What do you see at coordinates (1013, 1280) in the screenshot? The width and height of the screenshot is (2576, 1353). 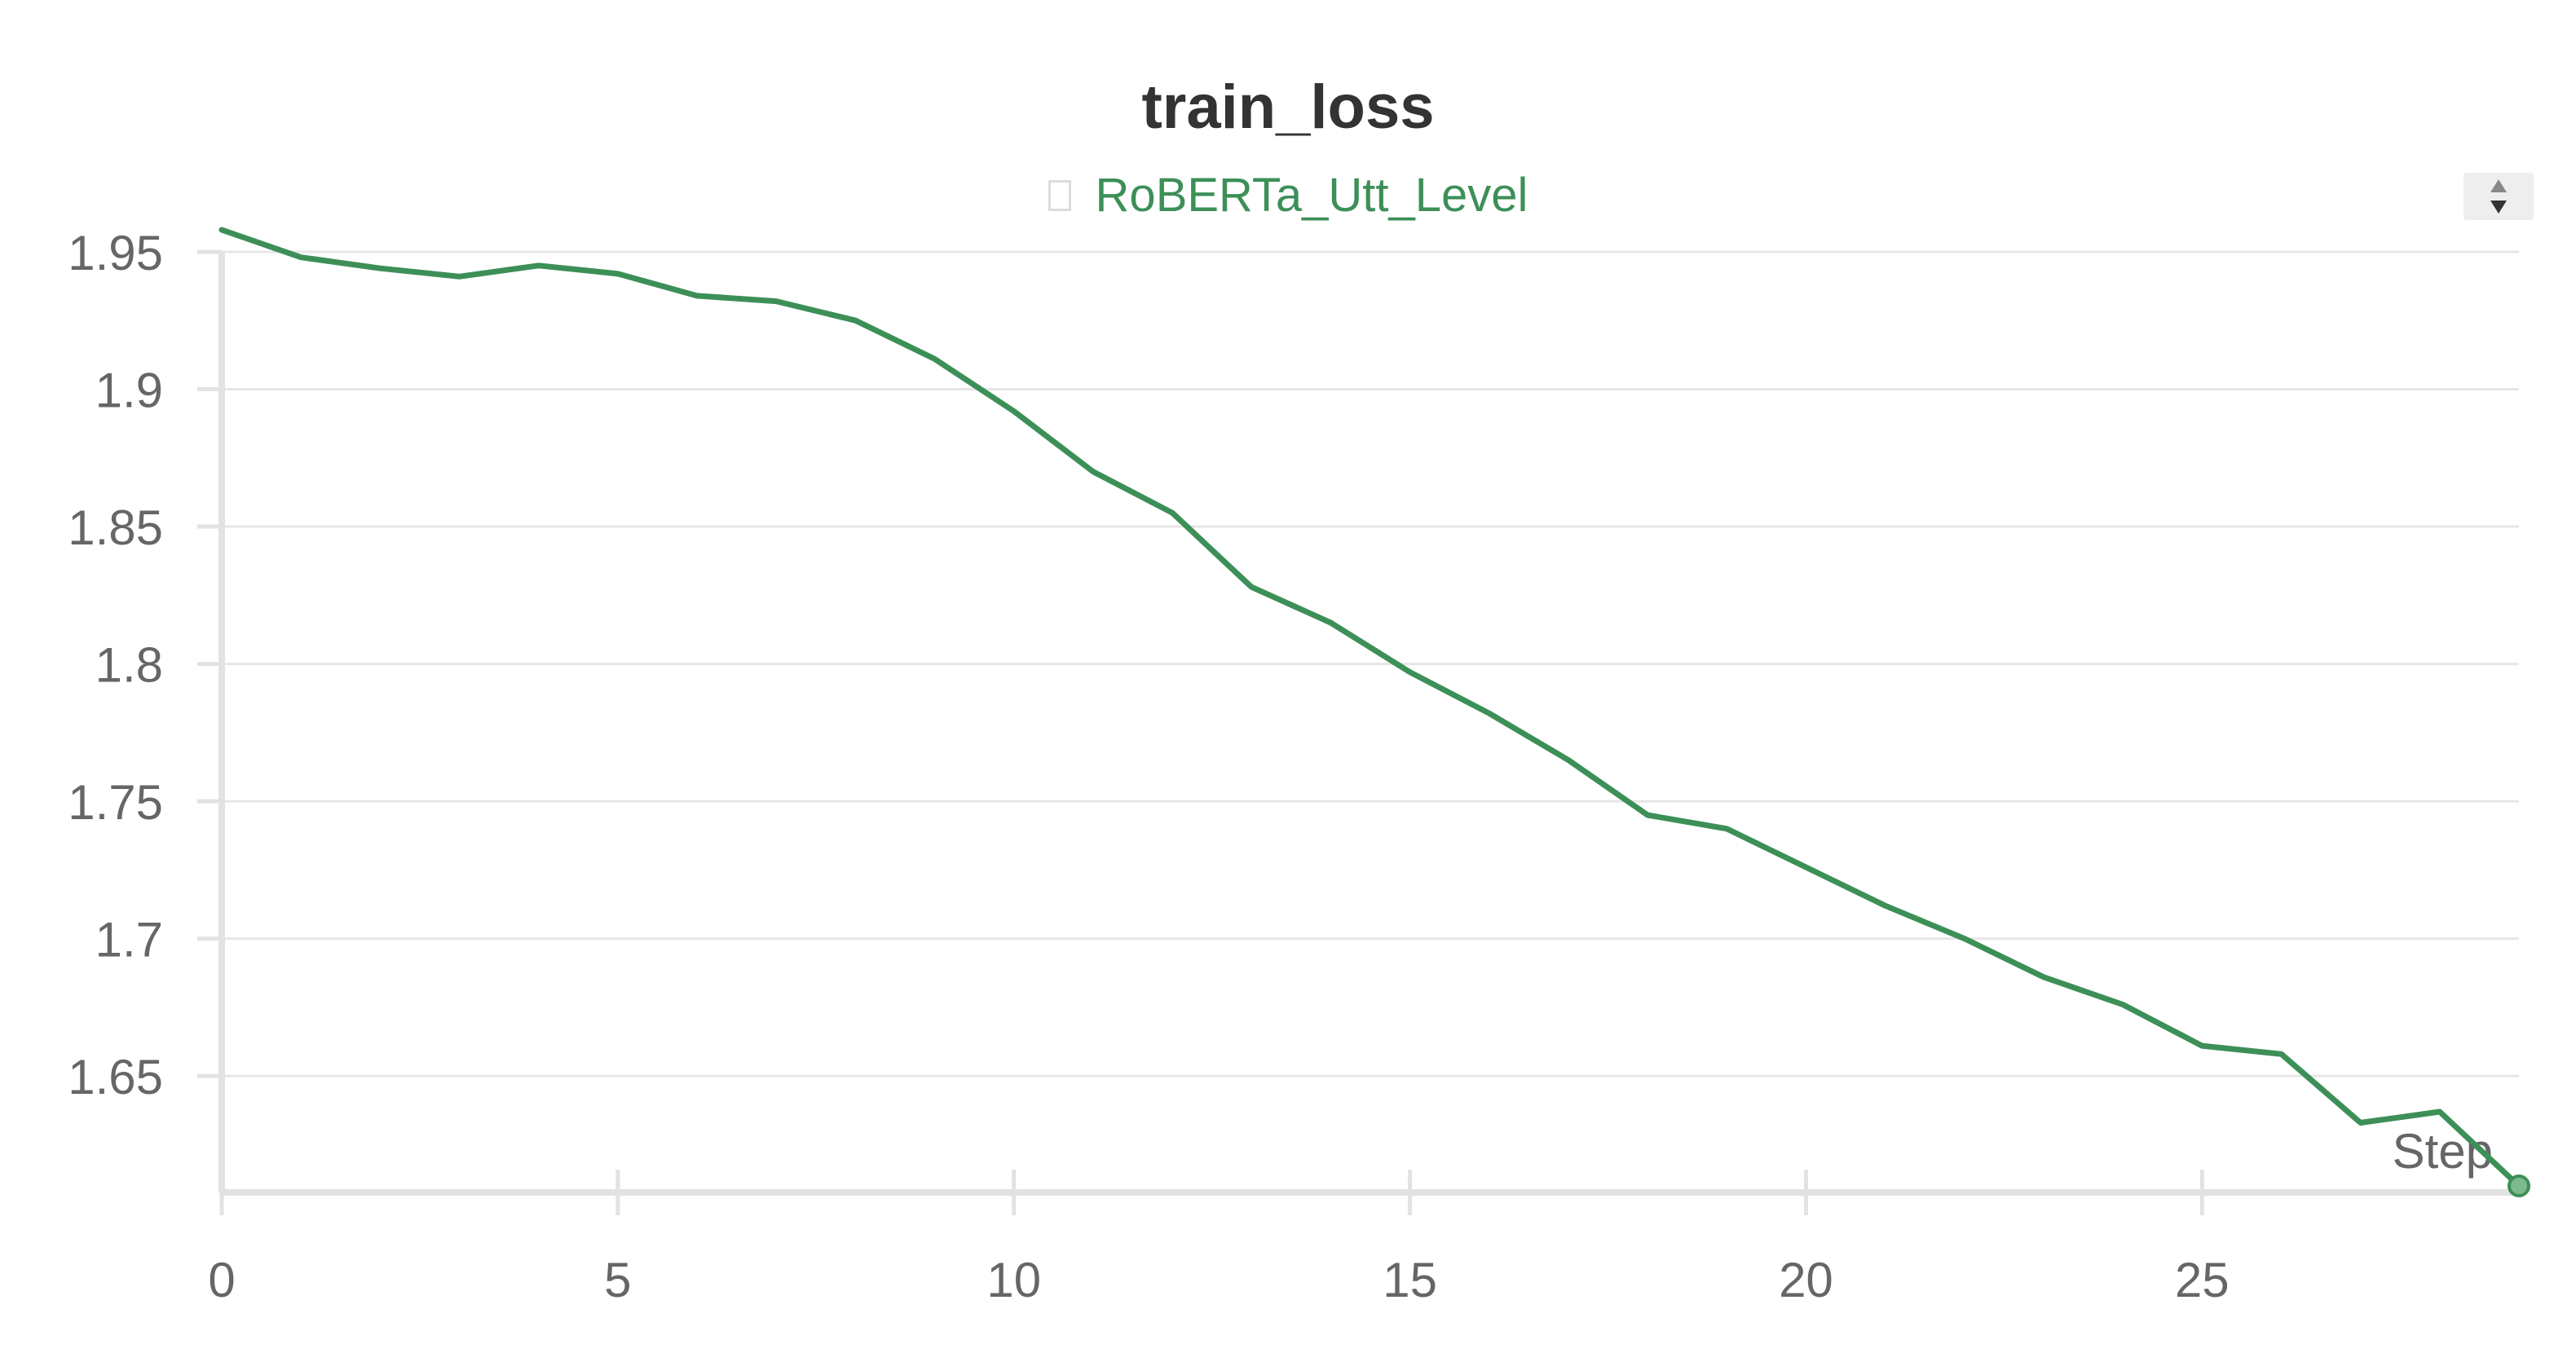 I see `x-tick-label: 10` at bounding box center [1013, 1280].